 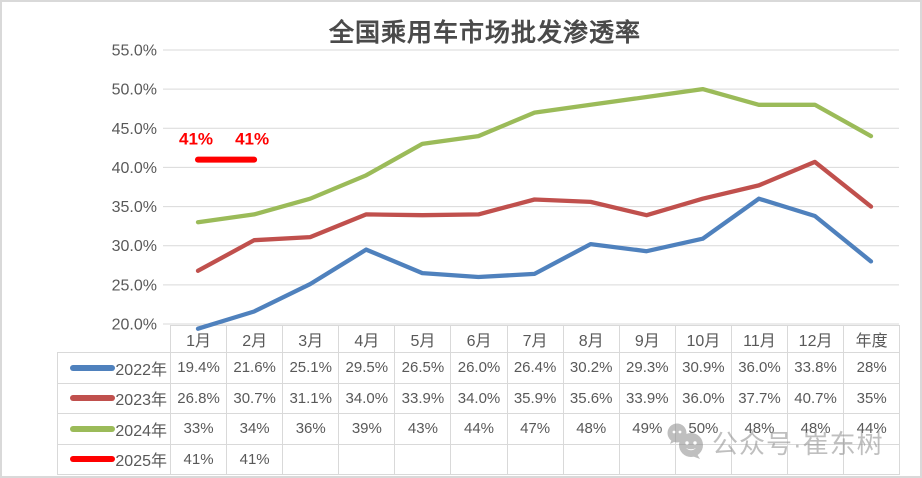 What do you see at coordinates (816, 398) in the screenshot?
I see `value-cell: 40.7%` at bounding box center [816, 398].